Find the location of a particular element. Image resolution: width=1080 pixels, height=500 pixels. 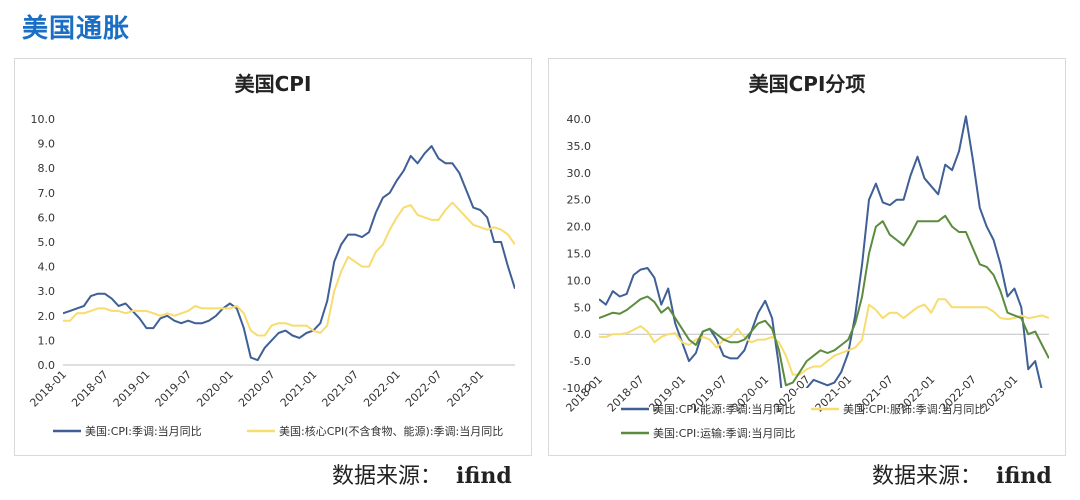

legend-label: 美国:CPI:季调:当月同比 is located at coordinates (143, 431).